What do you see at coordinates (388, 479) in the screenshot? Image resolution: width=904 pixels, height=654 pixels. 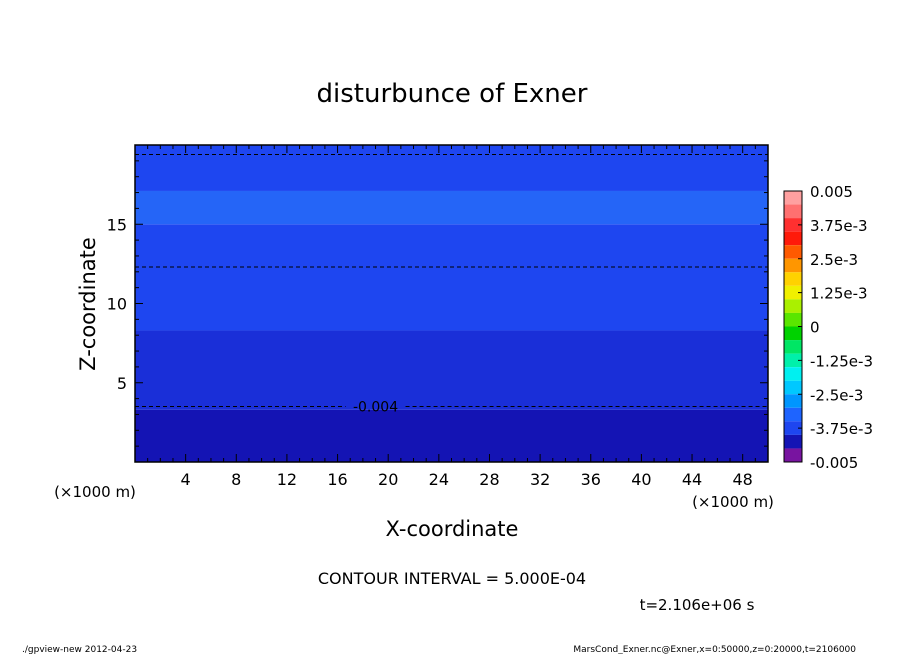 I see `x-tick-label: 20` at bounding box center [388, 479].